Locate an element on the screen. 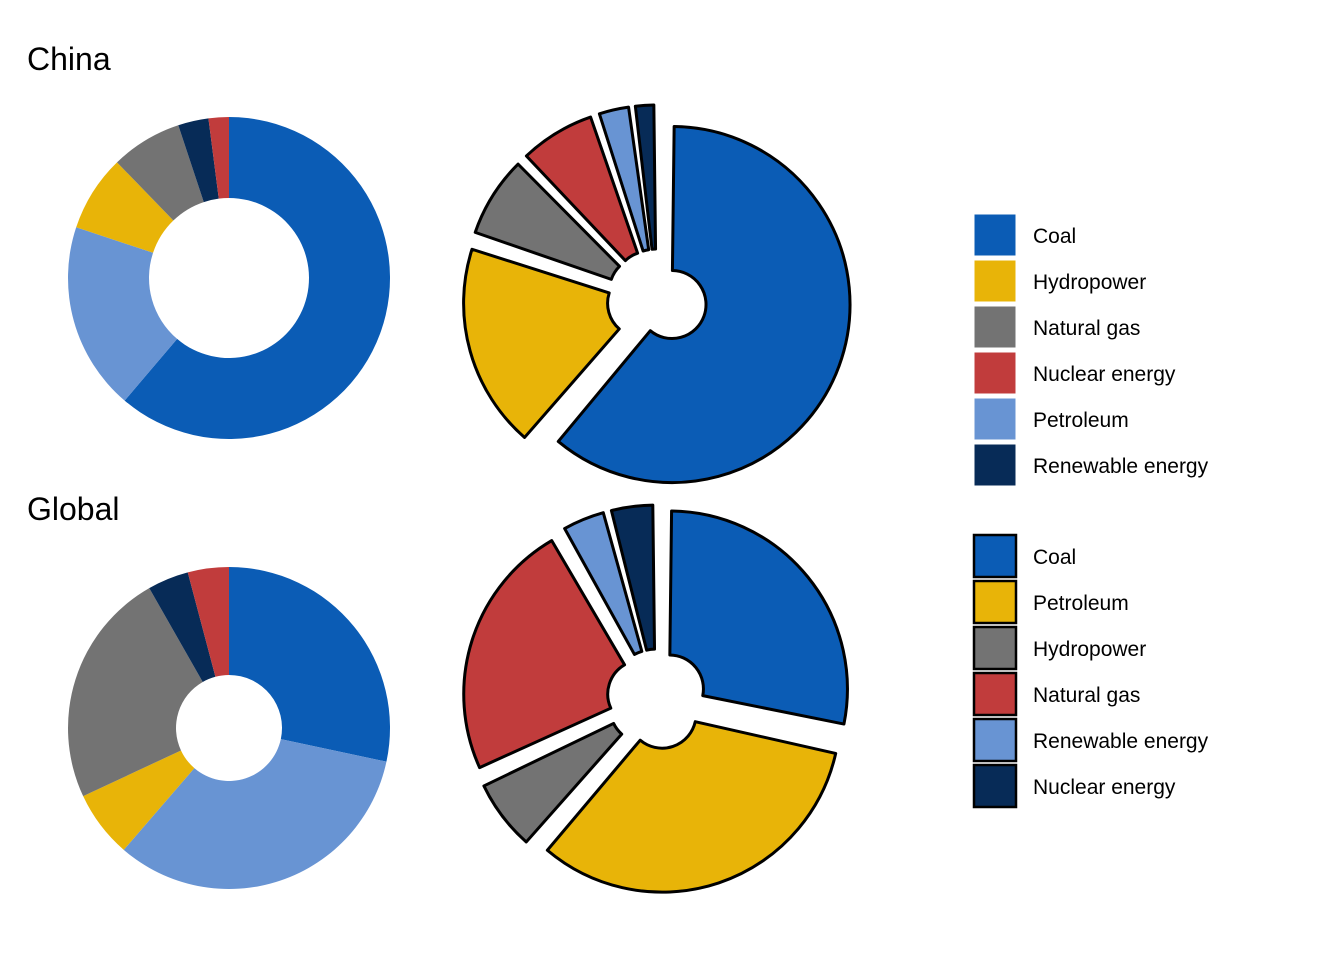 This screenshot has height=960, width=1344. global-legend-label-petroleum: Petroleum is located at coordinates (1081, 603).